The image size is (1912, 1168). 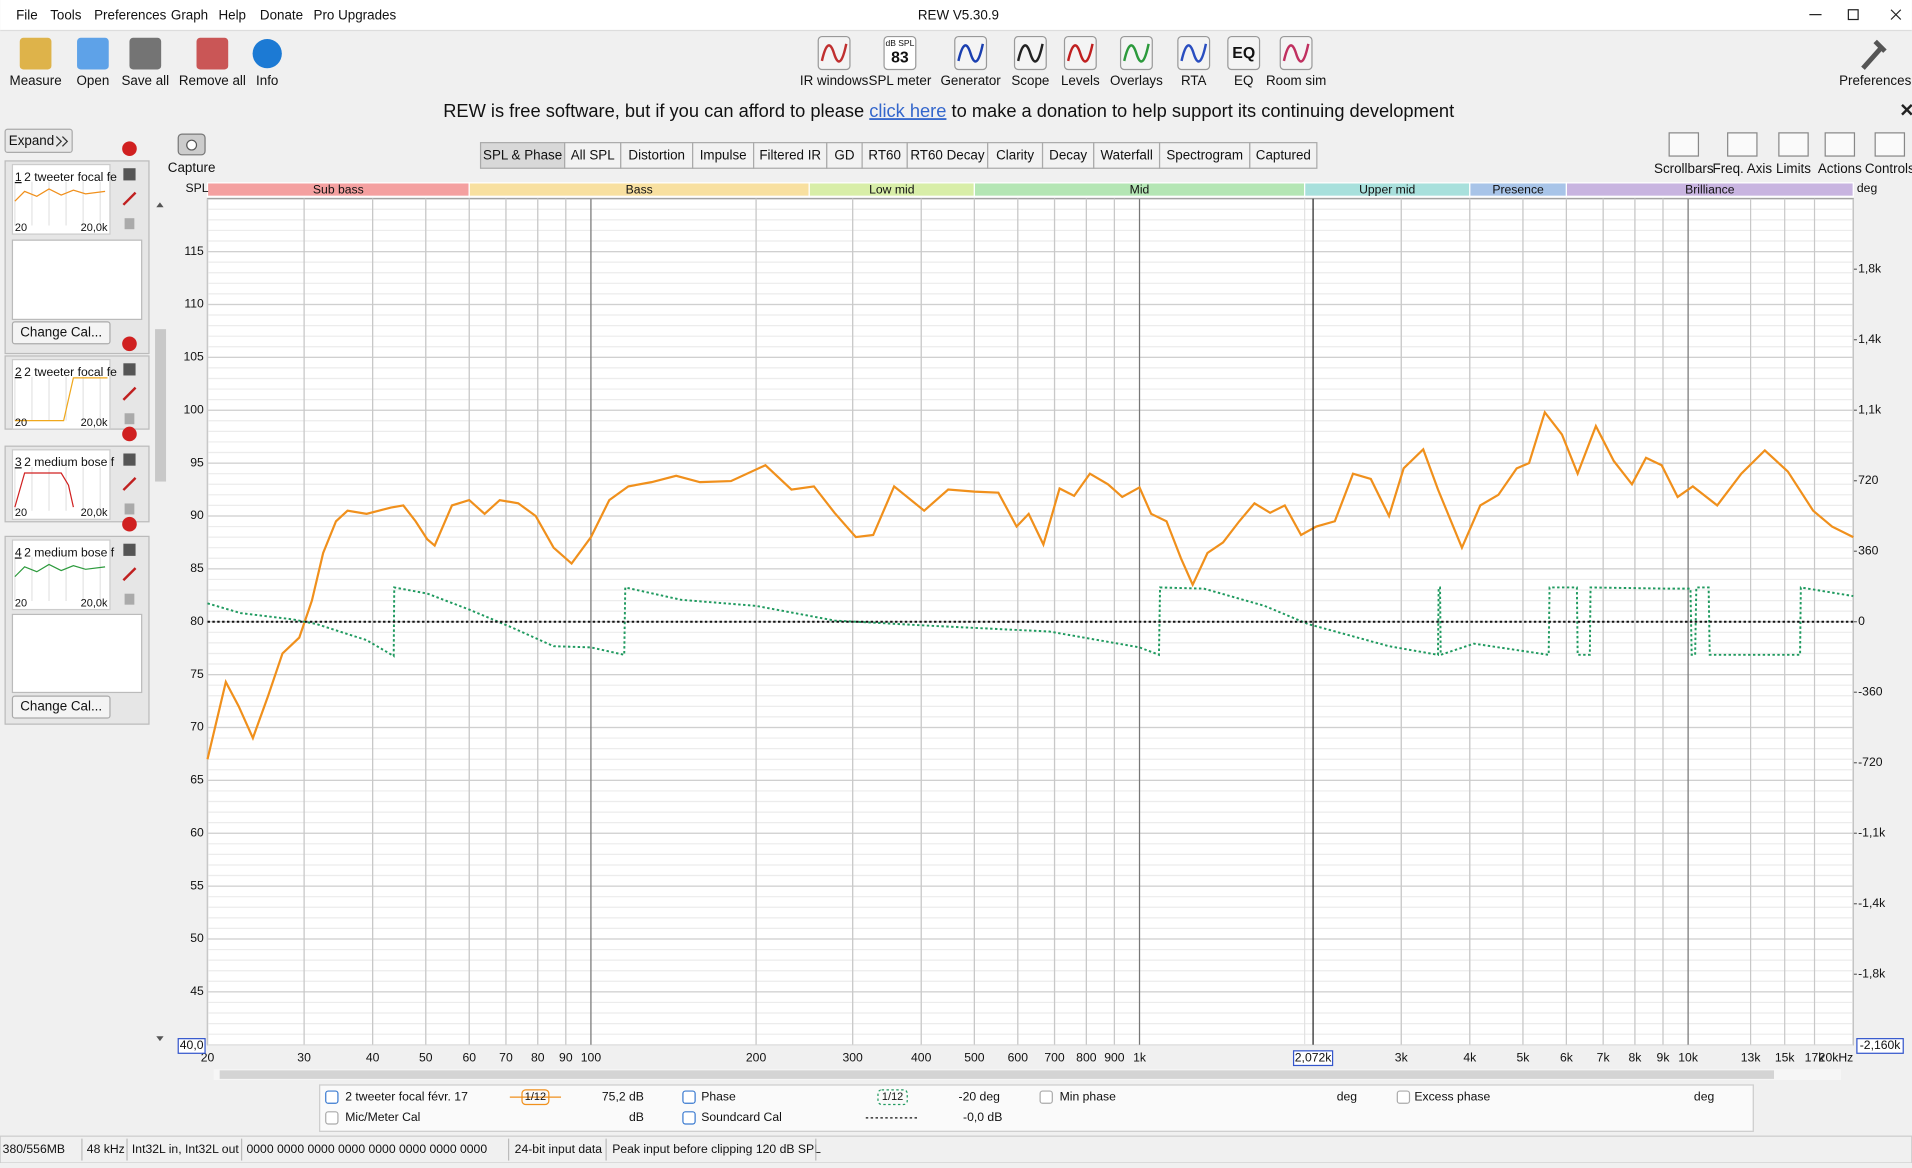 What do you see at coordinates (145, 80) in the screenshot?
I see `tool-label: Save all` at bounding box center [145, 80].